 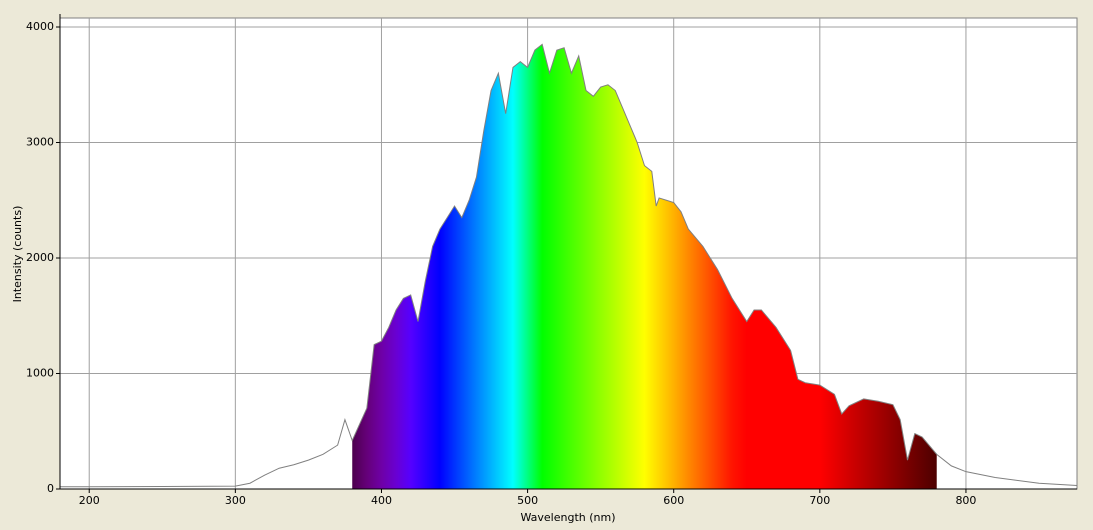 What do you see at coordinates (89, 500) in the screenshot?
I see `x-tick-label: 200` at bounding box center [89, 500].